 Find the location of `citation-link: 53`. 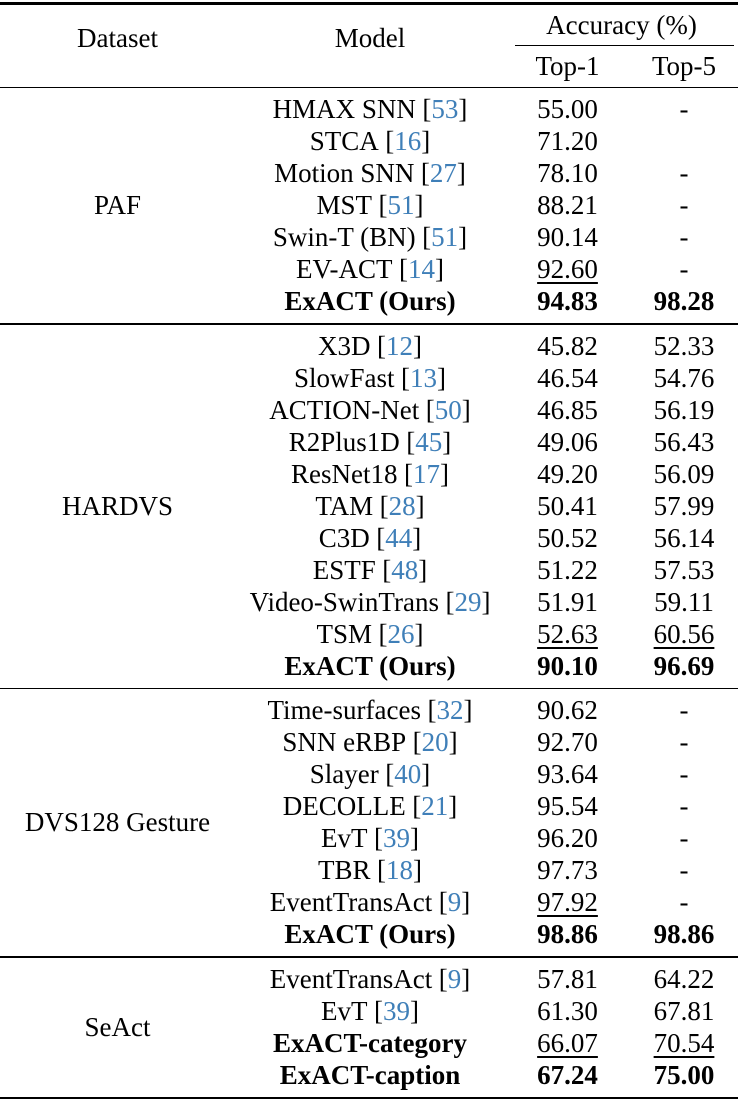

citation-link: 53 is located at coordinates (445, 109).